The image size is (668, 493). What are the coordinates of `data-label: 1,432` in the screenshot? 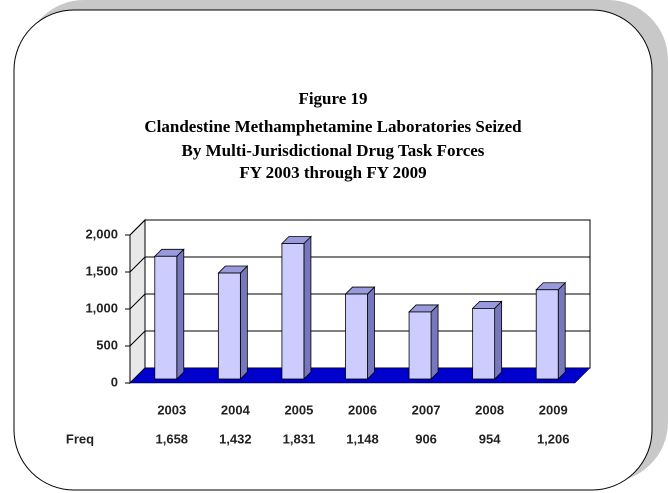 It's located at (235, 438).